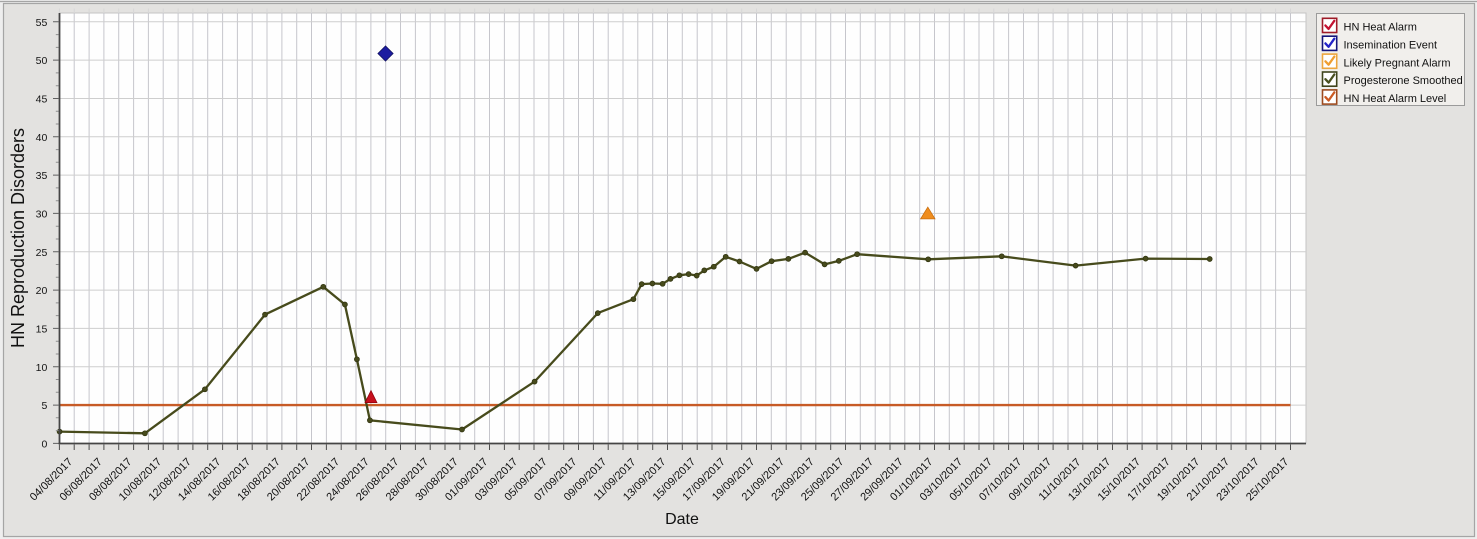 The width and height of the screenshot is (1477, 539). I want to click on svg-text: 30, so click(42, 214).